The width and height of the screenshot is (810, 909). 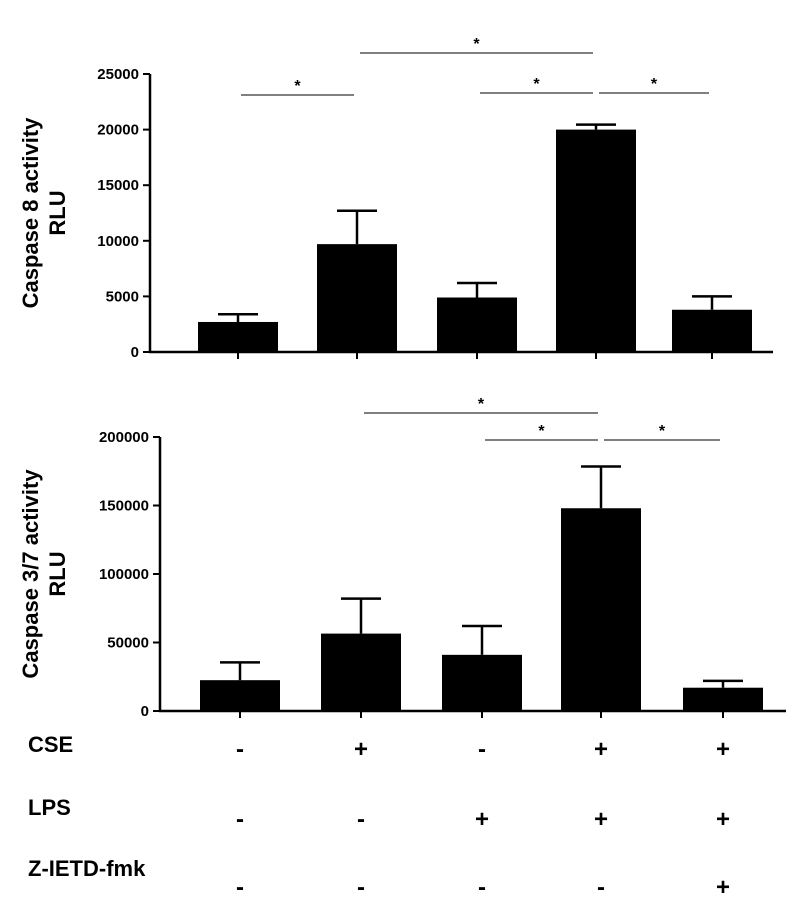 I want to click on y-tick-label: 100000, so click(x=124, y=574).